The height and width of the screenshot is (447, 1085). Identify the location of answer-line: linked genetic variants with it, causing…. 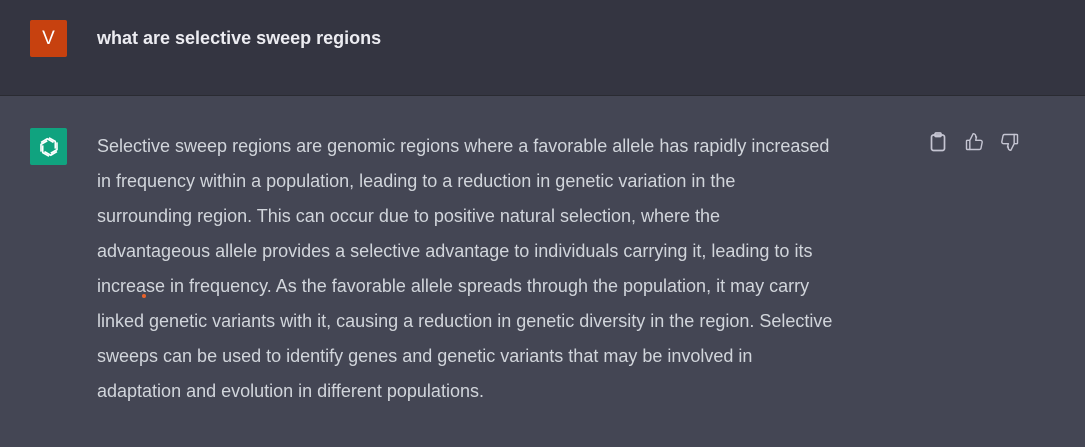
(465, 321).